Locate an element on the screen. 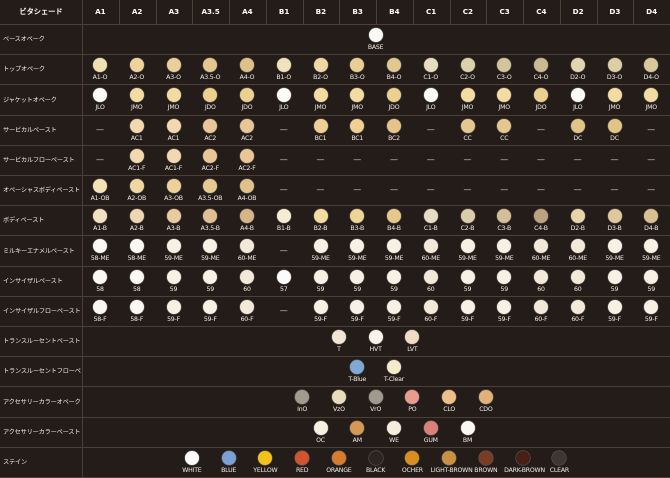  row-label: ベースオペーク is located at coordinates (24, 40).